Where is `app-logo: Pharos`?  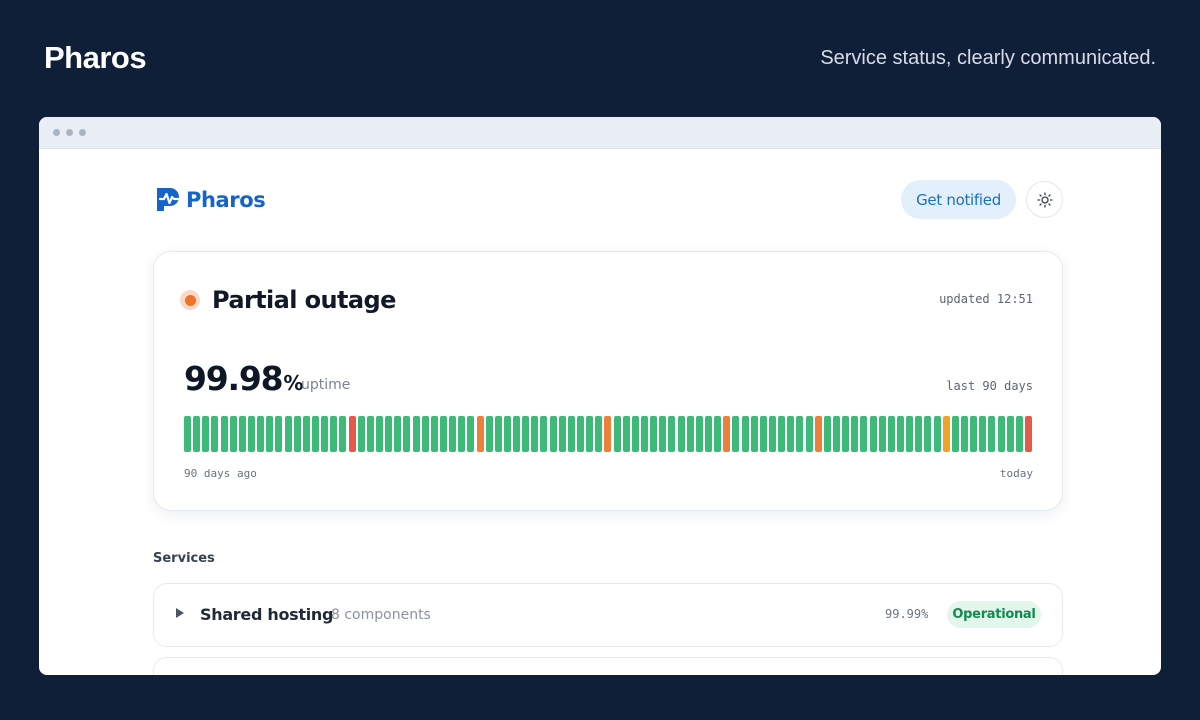
app-logo: Pharos is located at coordinates (210, 199).